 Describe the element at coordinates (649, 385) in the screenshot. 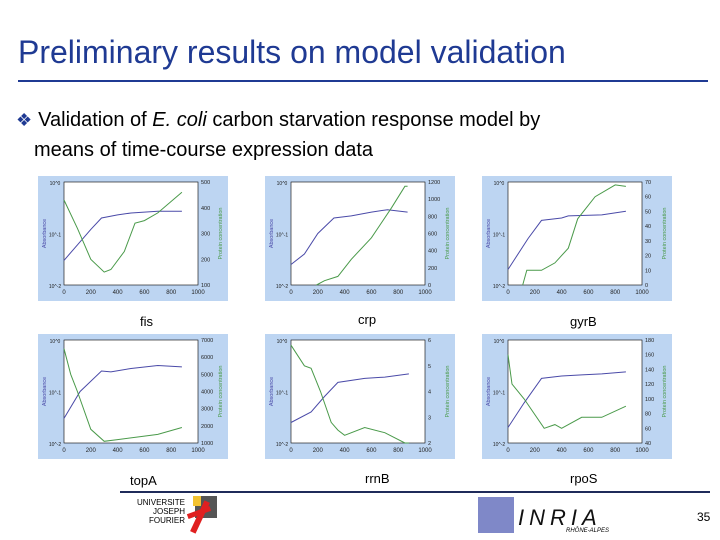

I see `y2-tick-label: 120` at that location.